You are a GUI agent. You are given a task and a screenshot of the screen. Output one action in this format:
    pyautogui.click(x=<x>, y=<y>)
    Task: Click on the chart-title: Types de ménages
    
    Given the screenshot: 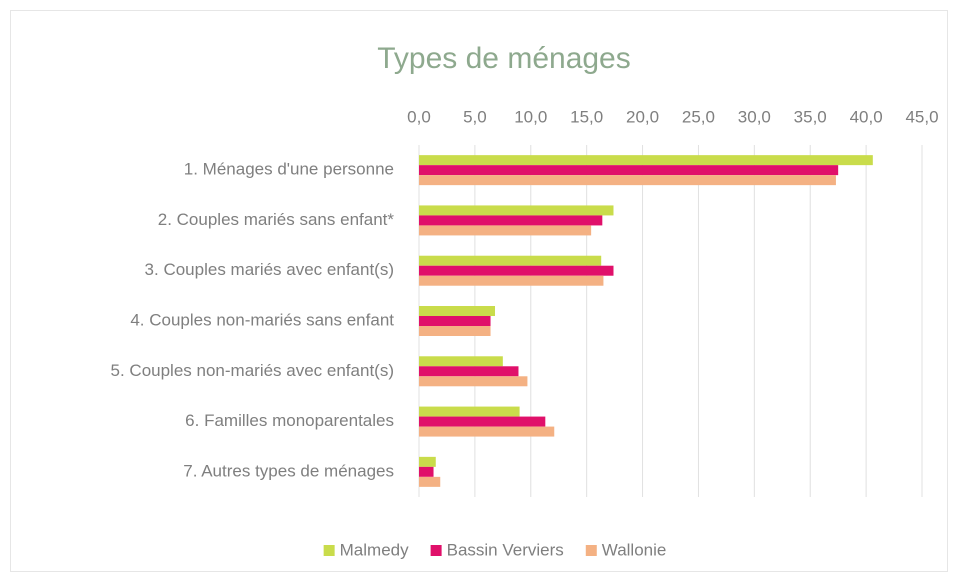 What is the action you would take?
    pyautogui.click(x=504, y=58)
    